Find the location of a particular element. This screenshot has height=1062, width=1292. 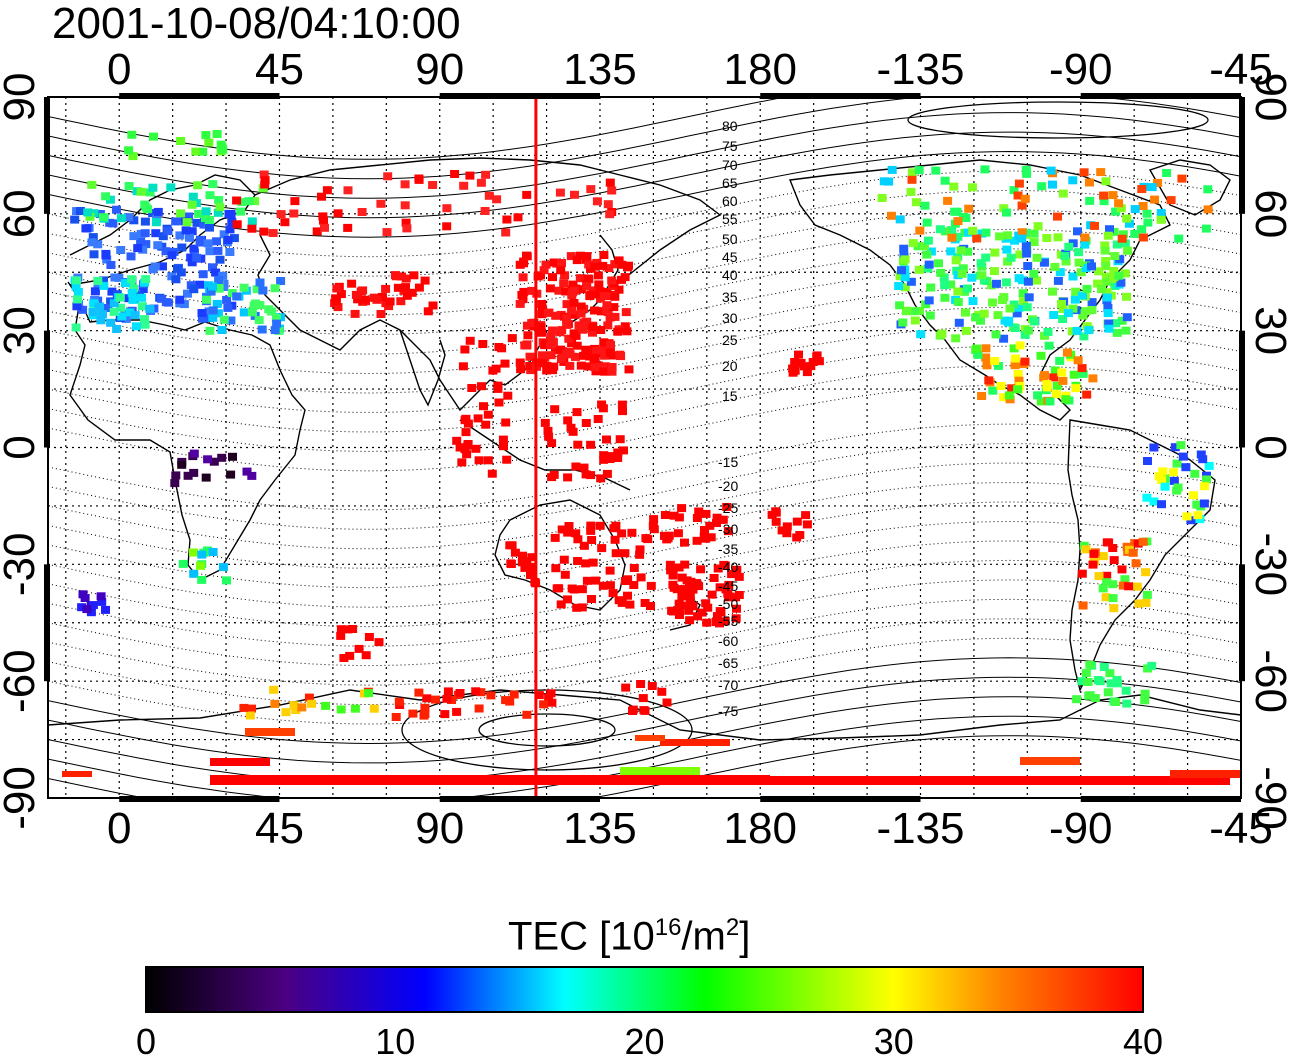

tec-band is located at coordinates (270, 732).